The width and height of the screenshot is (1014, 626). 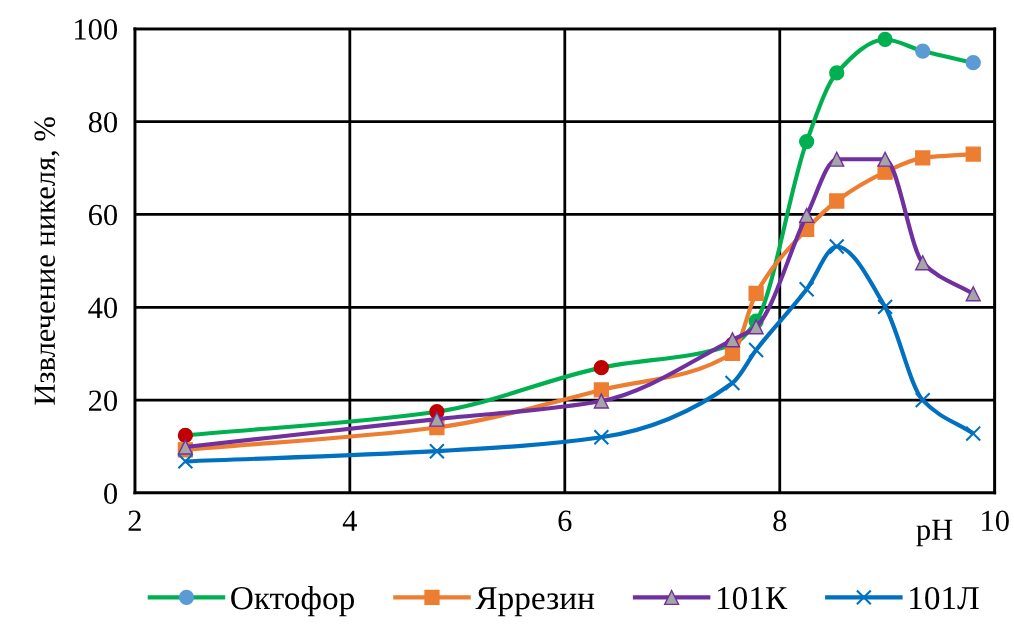 I want to click on y-tick-label: 80, so click(x=103, y=122).